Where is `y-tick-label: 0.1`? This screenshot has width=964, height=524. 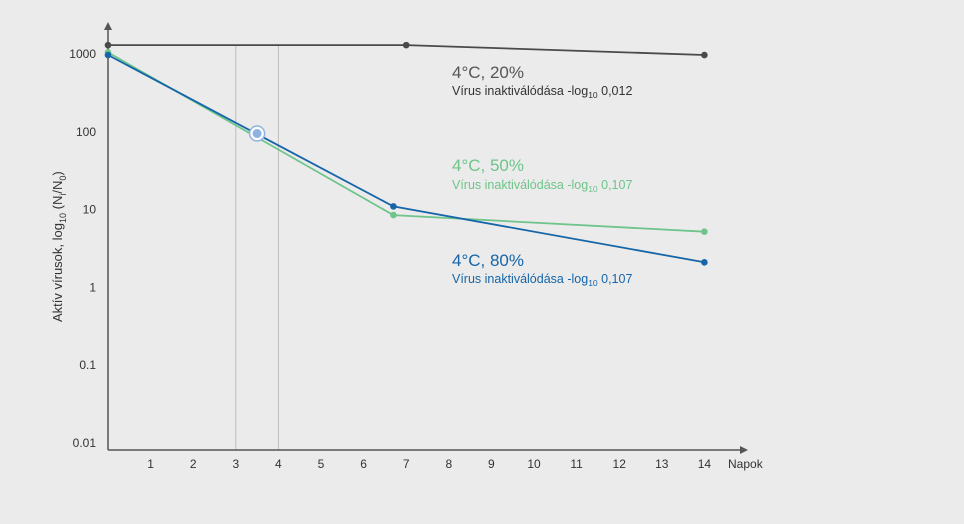 y-tick-label: 0.1 is located at coordinates (87, 365).